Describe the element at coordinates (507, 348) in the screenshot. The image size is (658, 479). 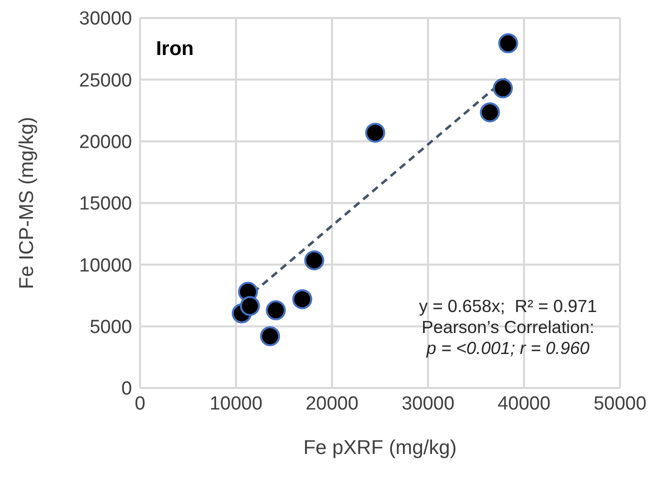
I see `annotation: p = <0.001; r = 0.960` at that location.